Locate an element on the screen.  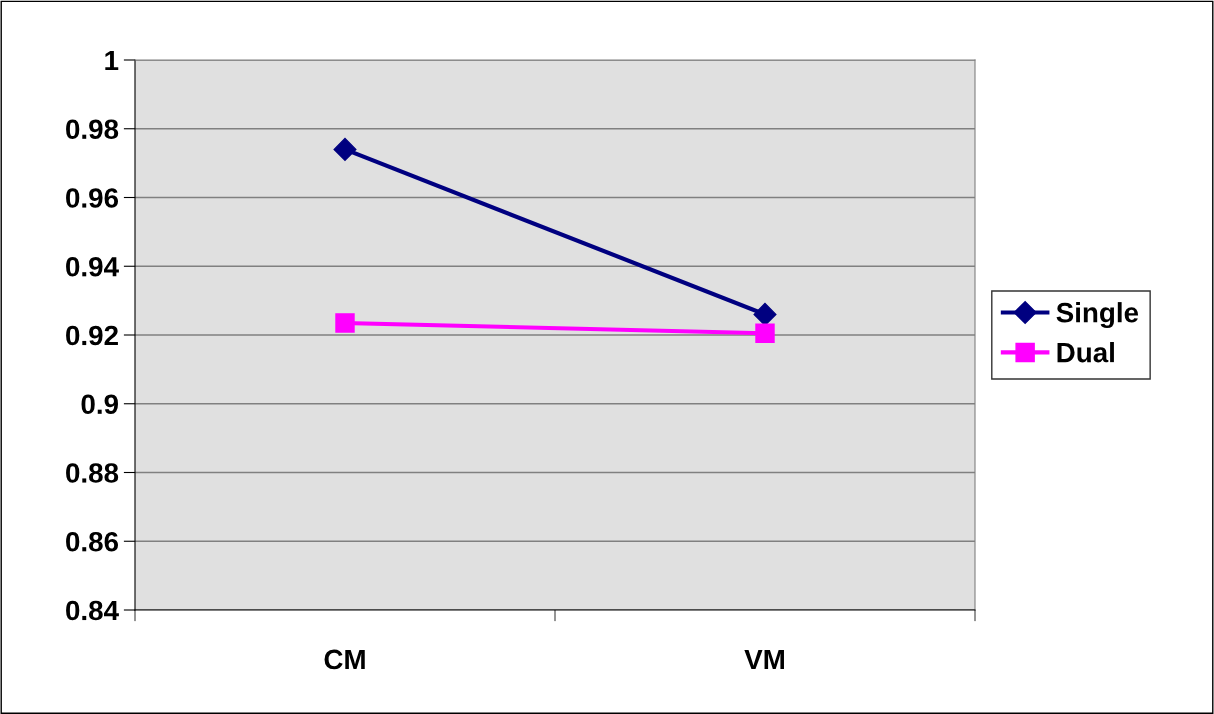
y-tick-label: 0.94 is located at coordinates (92, 266).